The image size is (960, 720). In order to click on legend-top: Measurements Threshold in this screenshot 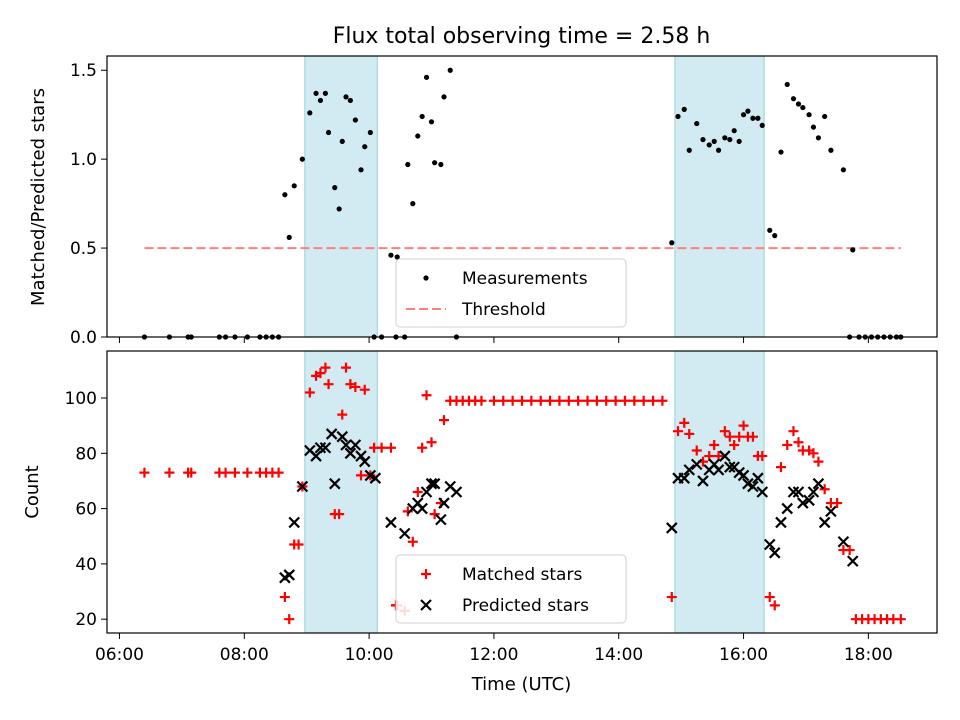, I will do `click(511, 293)`.